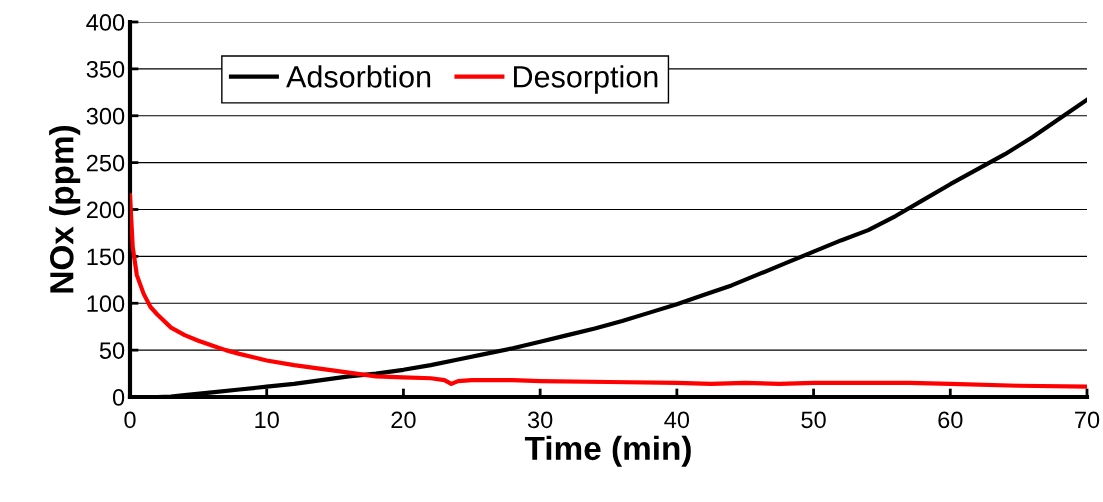 The width and height of the screenshot is (1103, 502). Describe the element at coordinates (106, 257) in the screenshot. I see `y-tick-label: 150` at that location.